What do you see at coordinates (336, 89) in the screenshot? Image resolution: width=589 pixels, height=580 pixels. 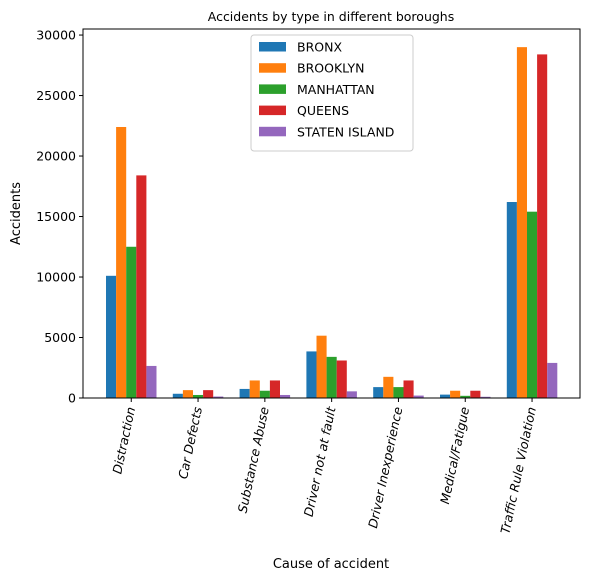 I see `legend-label: MANHATTAN` at bounding box center [336, 89].